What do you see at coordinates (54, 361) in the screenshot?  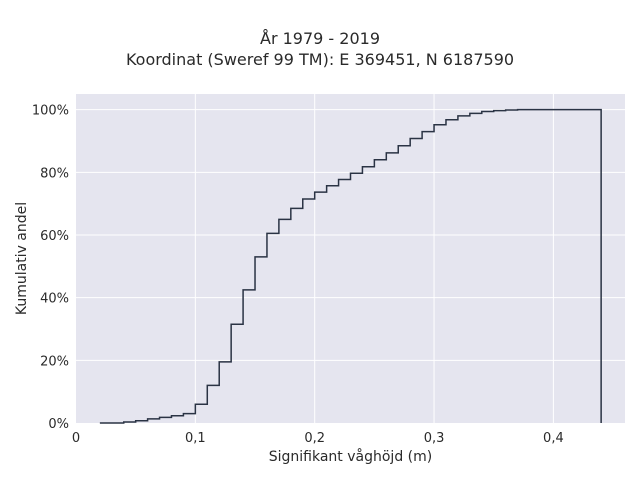 I see `y-tick-label: 20%` at bounding box center [54, 361].